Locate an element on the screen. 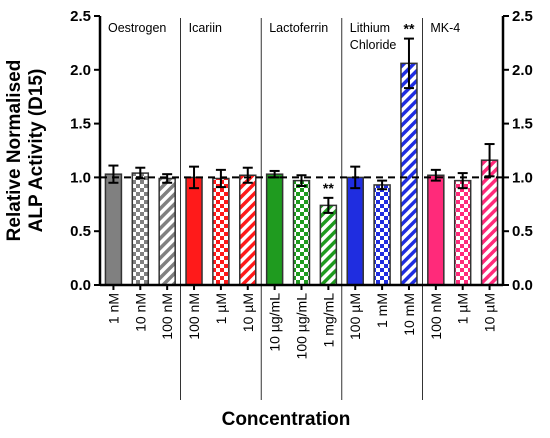  category-label: 10 µg/mL is located at coordinates (275, 322).